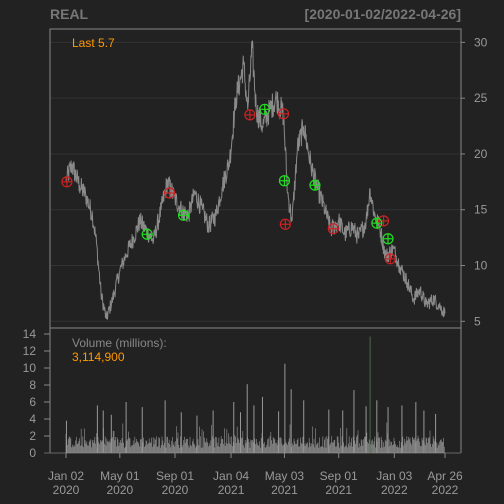  What do you see at coordinates (481, 154) in the screenshot?
I see `price-y-tick-label: 20` at bounding box center [481, 154].